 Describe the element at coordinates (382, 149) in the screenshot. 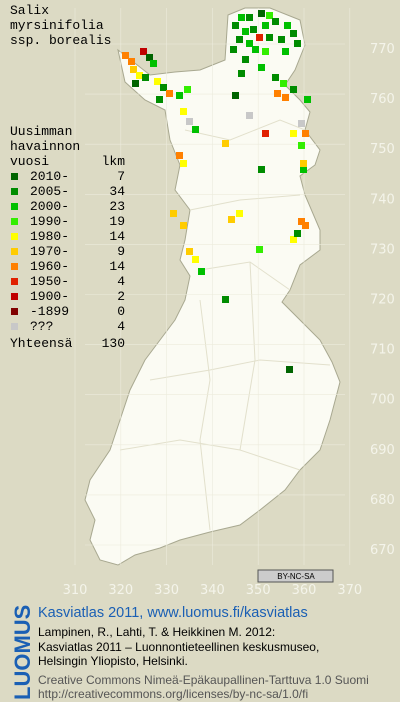

I see `grid-y-label: 750` at that location.